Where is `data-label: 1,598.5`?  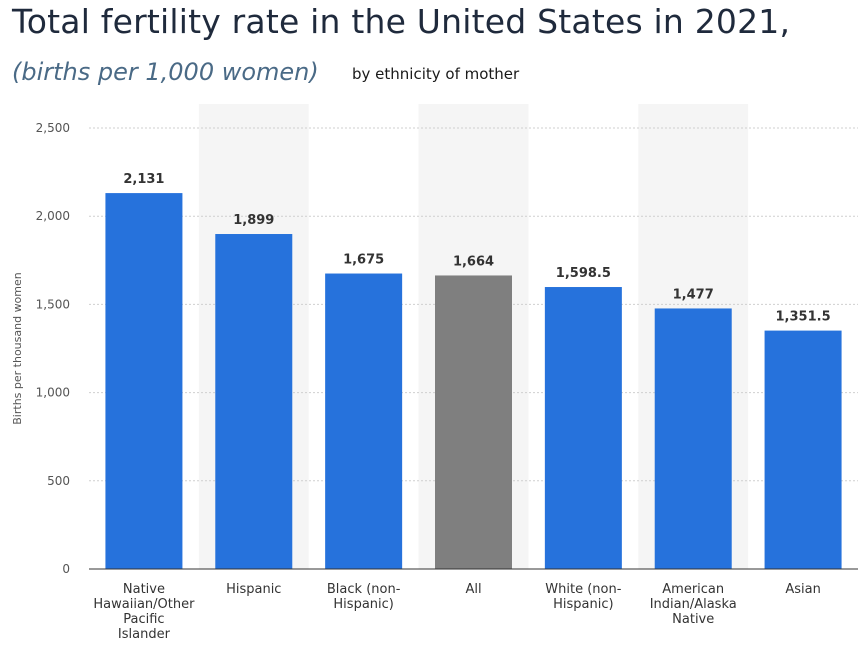 data-label: 1,598.5 is located at coordinates (583, 273).